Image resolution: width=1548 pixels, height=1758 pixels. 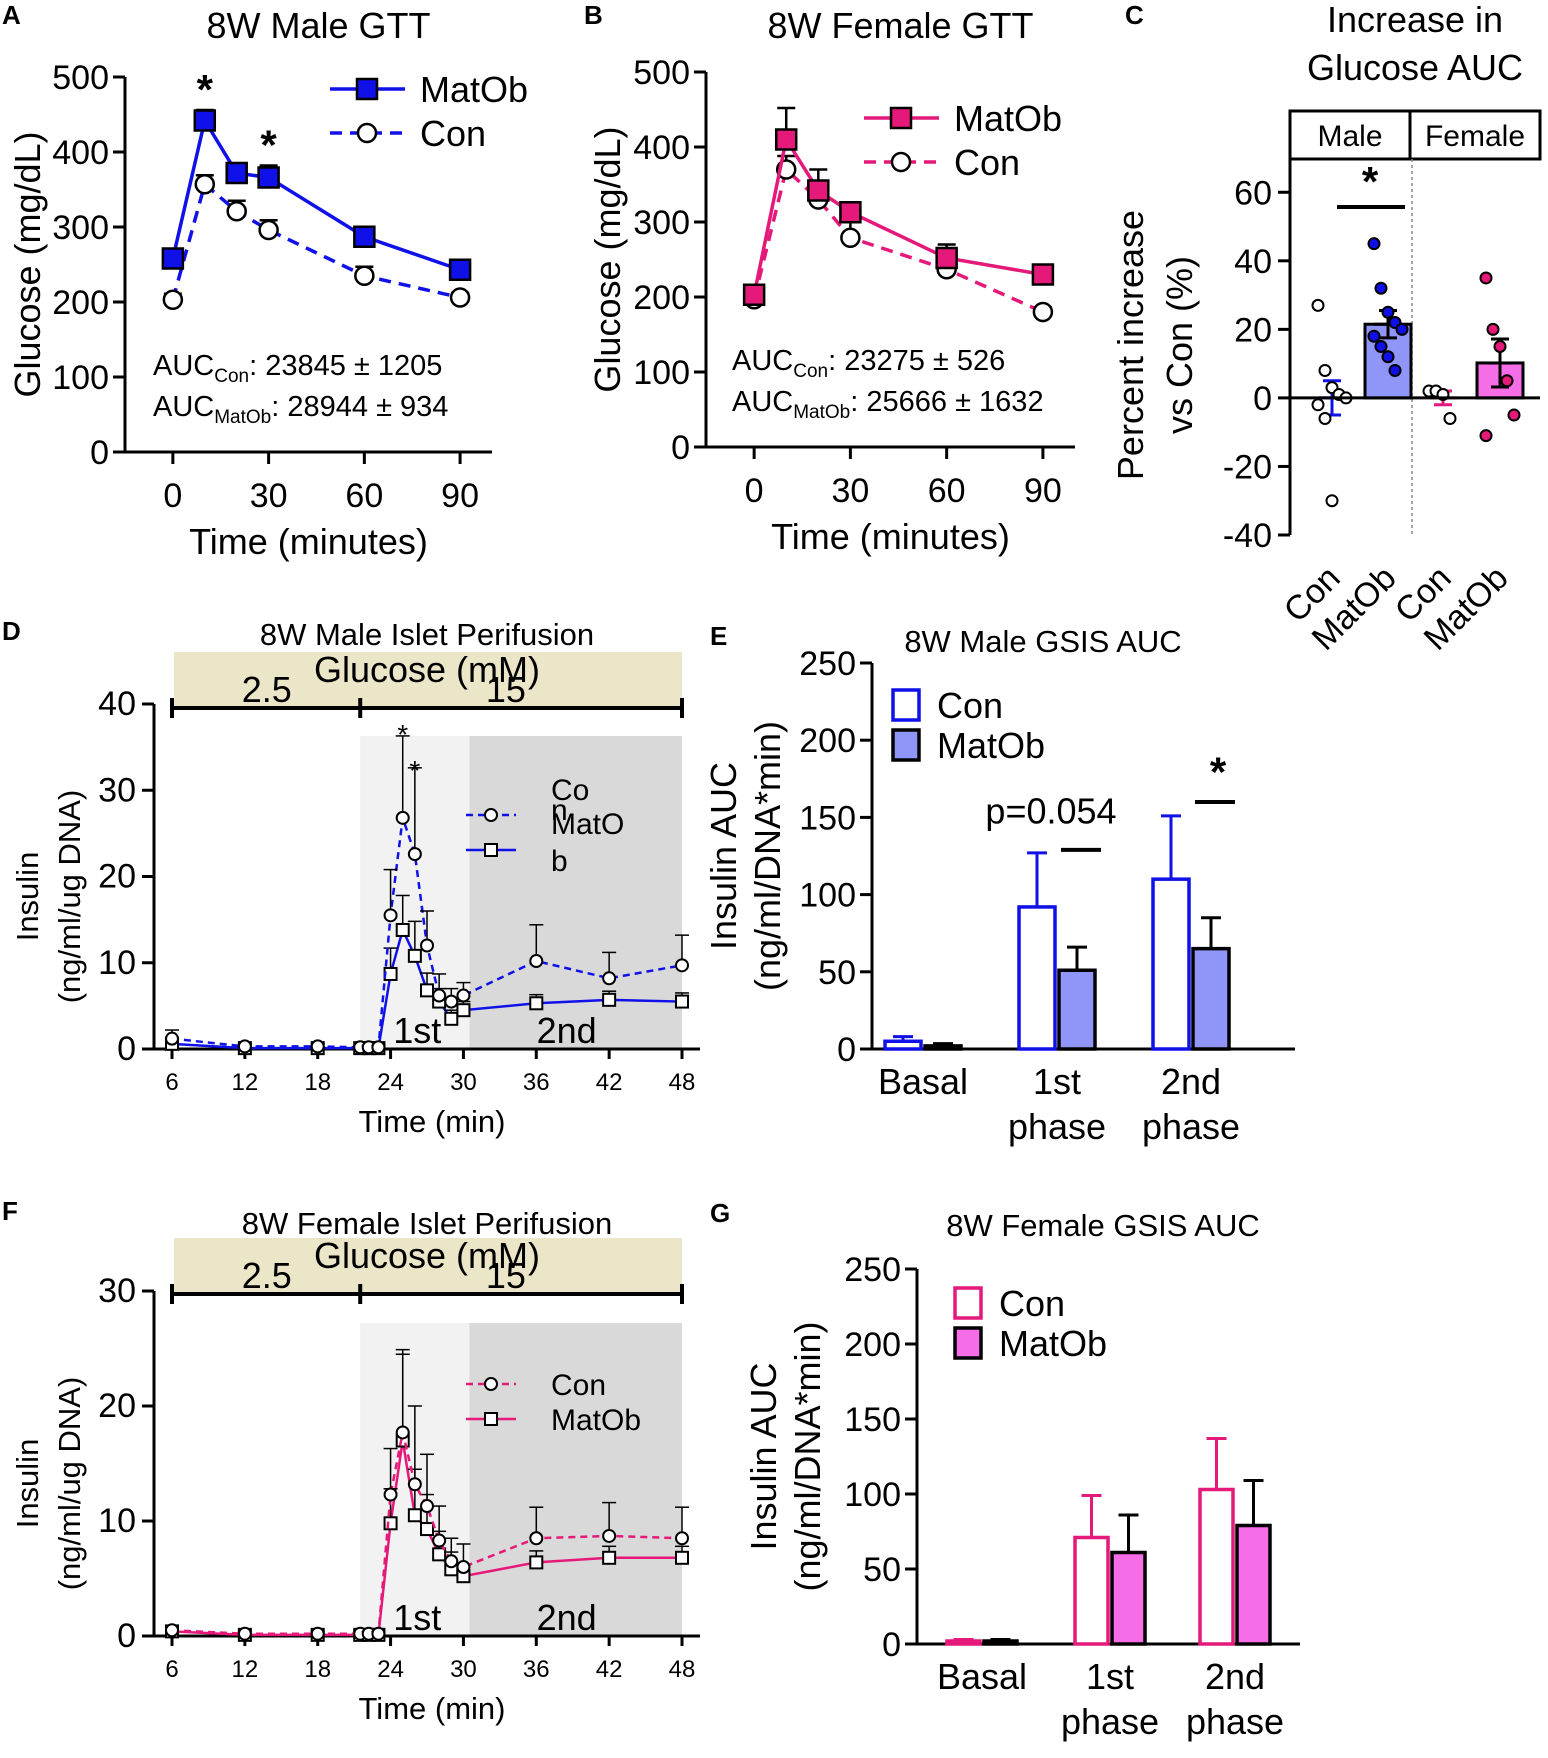 I want to click on auc-annotation: AUCCon: 23845 ± 1205, so click(x=297, y=368).